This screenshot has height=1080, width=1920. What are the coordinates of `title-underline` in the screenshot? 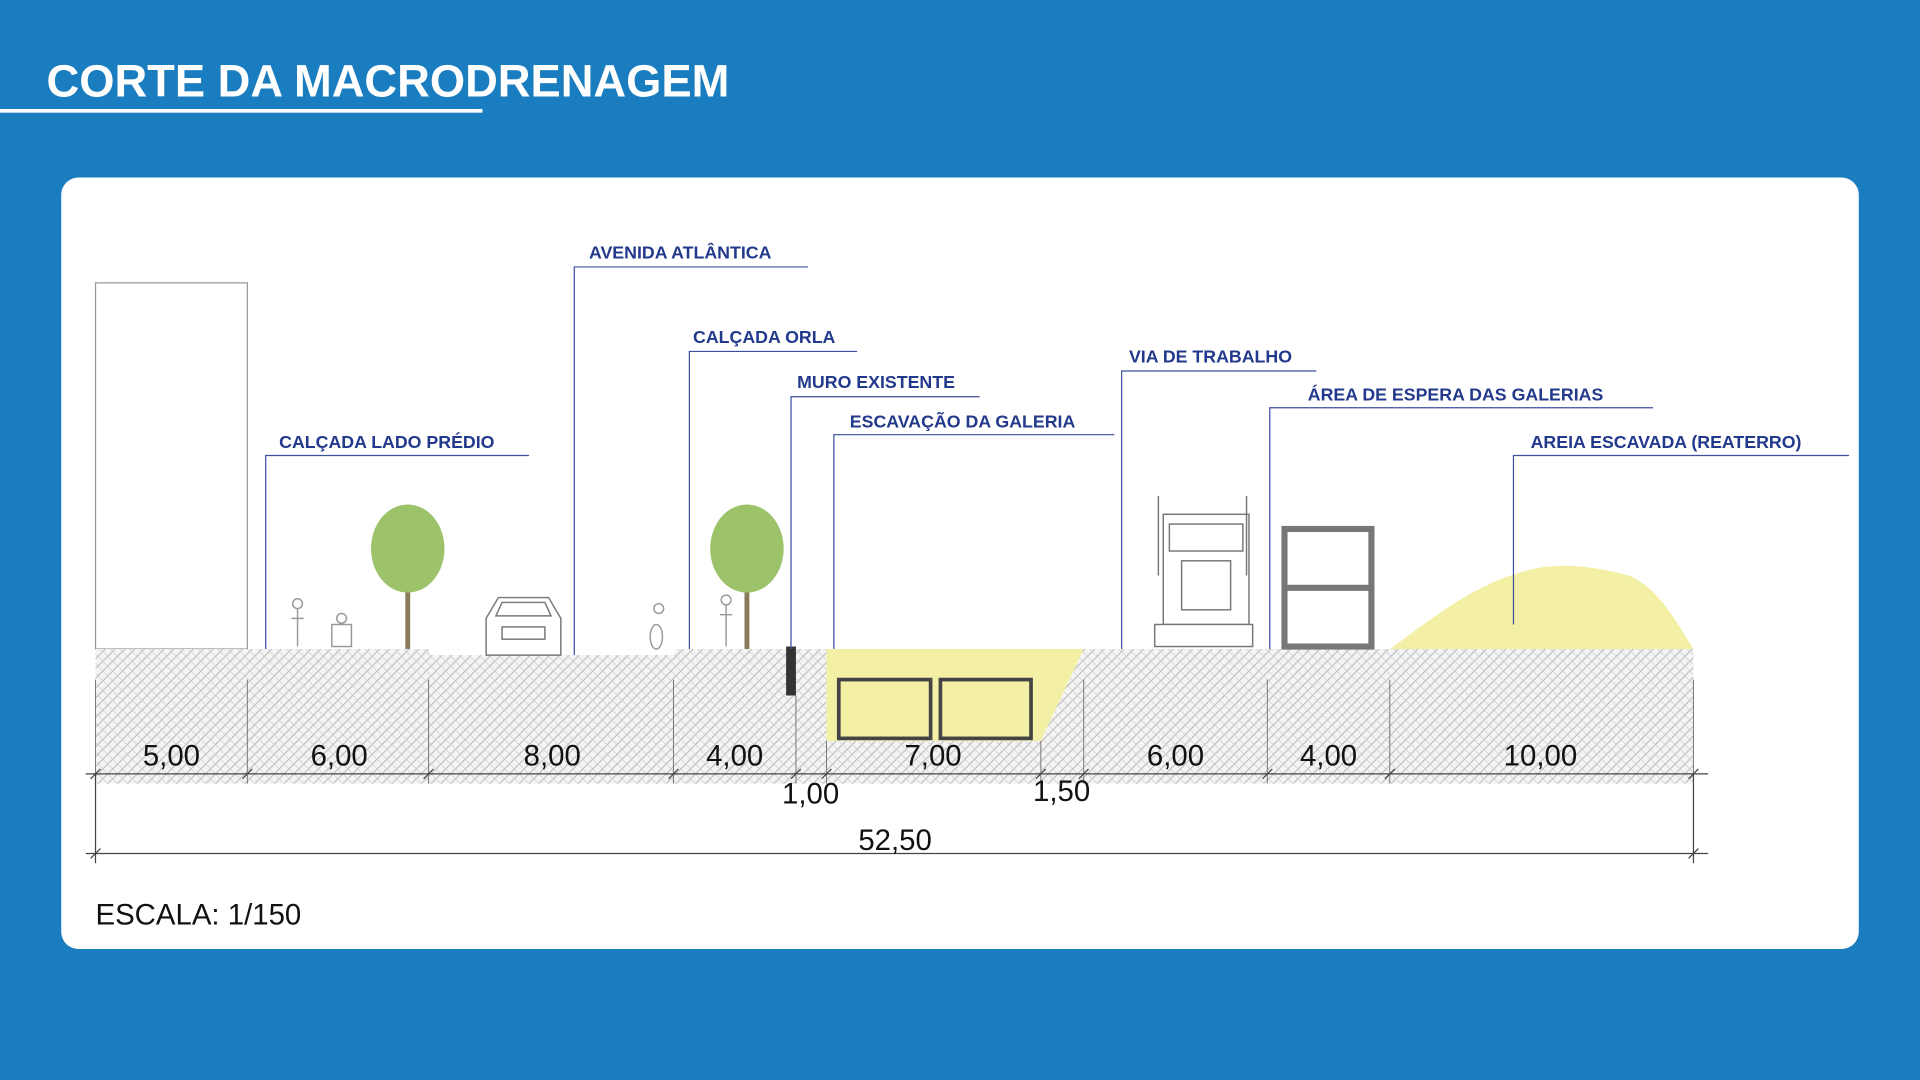 It's located at (241, 110).